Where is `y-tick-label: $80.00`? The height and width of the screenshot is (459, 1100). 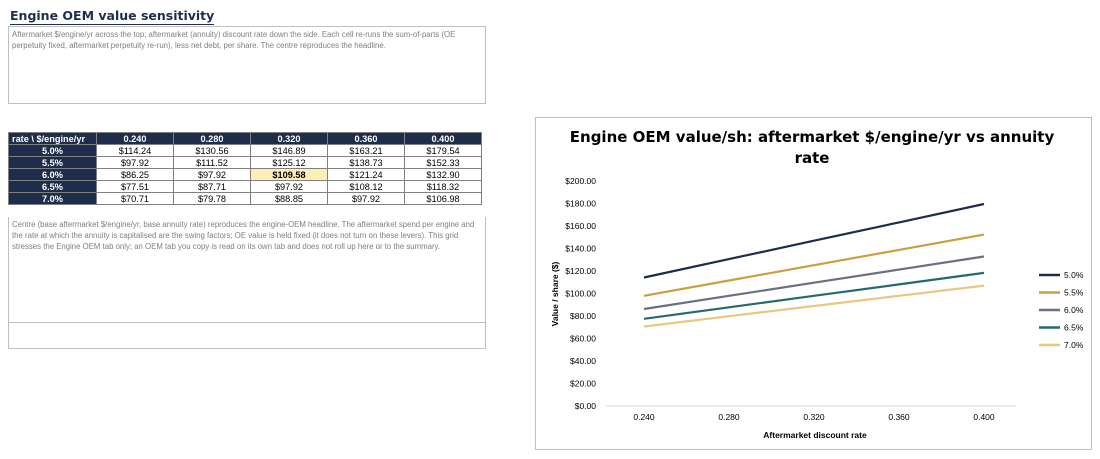
y-tick-label: $80.00 is located at coordinates (583, 316).